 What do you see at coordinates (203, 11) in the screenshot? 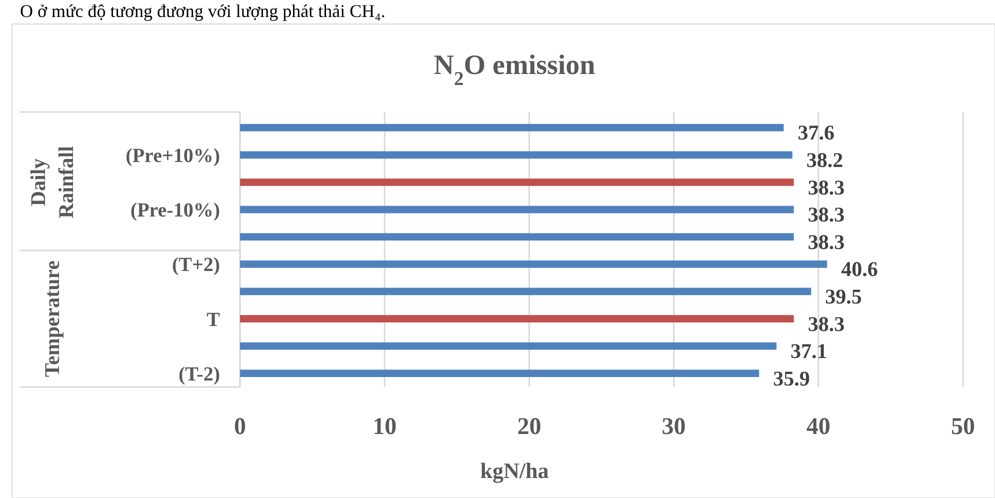
I see `text: O ở mức độ tương đương với lượng phát thải CH₄.` at bounding box center [203, 11].